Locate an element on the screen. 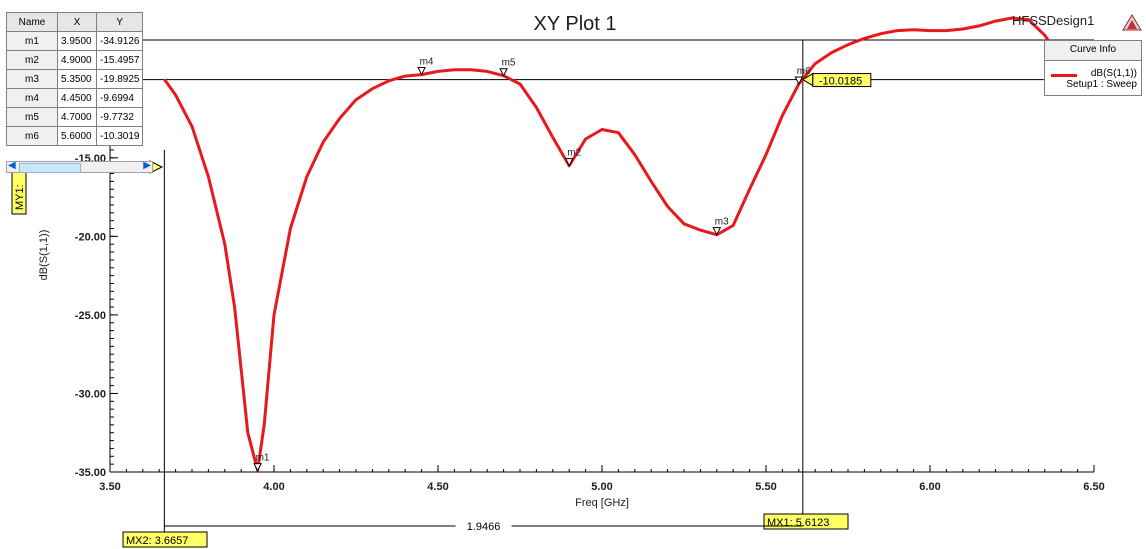 The height and width of the screenshot is (549, 1146). marker-y: -34.9126 is located at coordinates (119, 41).